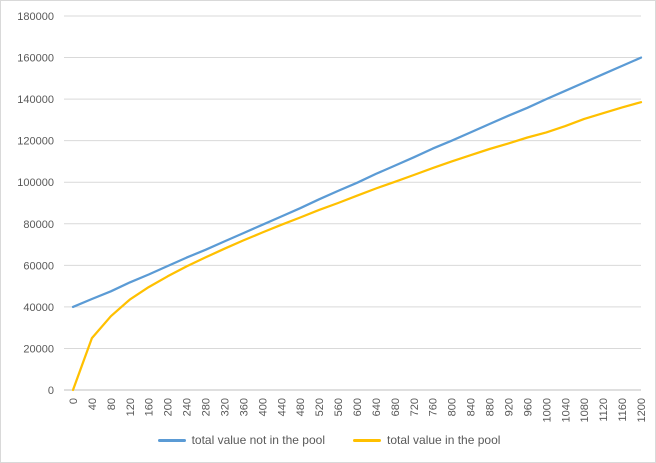 The width and height of the screenshot is (656, 463). What do you see at coordinates (188, 407) in the screenshot?
I see `x-tick-label-6: 240` at bounding box center [188, 407].